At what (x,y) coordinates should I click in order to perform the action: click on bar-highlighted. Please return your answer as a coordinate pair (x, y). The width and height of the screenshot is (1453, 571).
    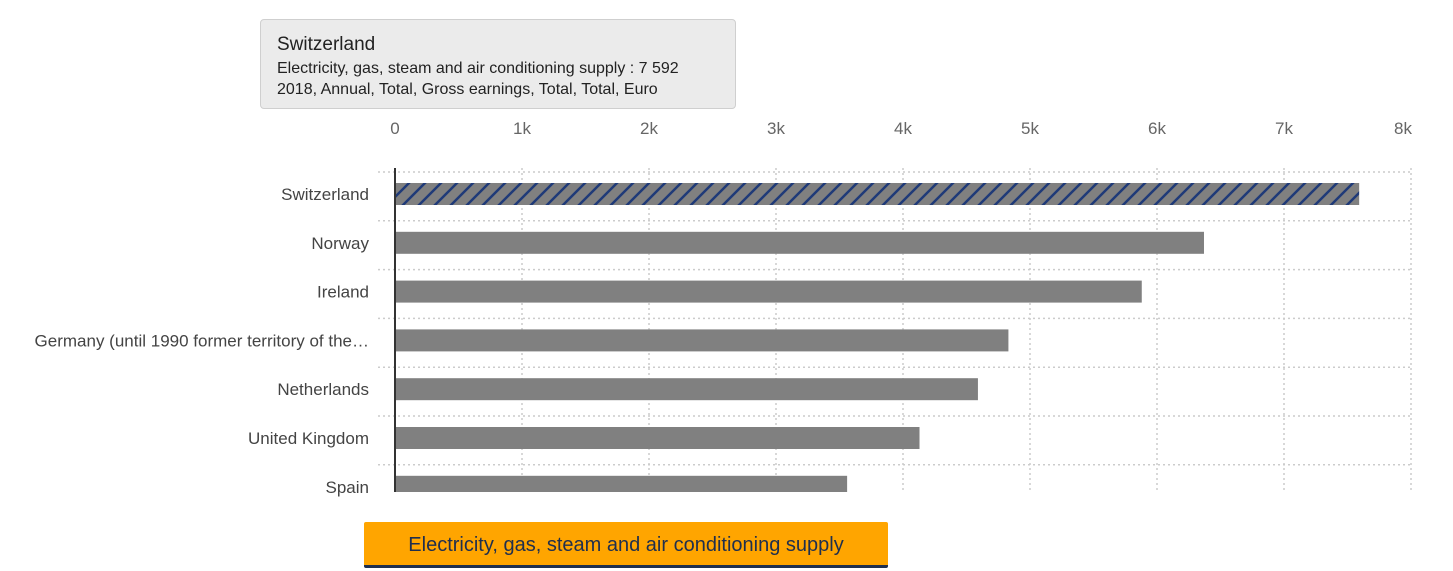
    Looking at the image, I should click on (877, 194).